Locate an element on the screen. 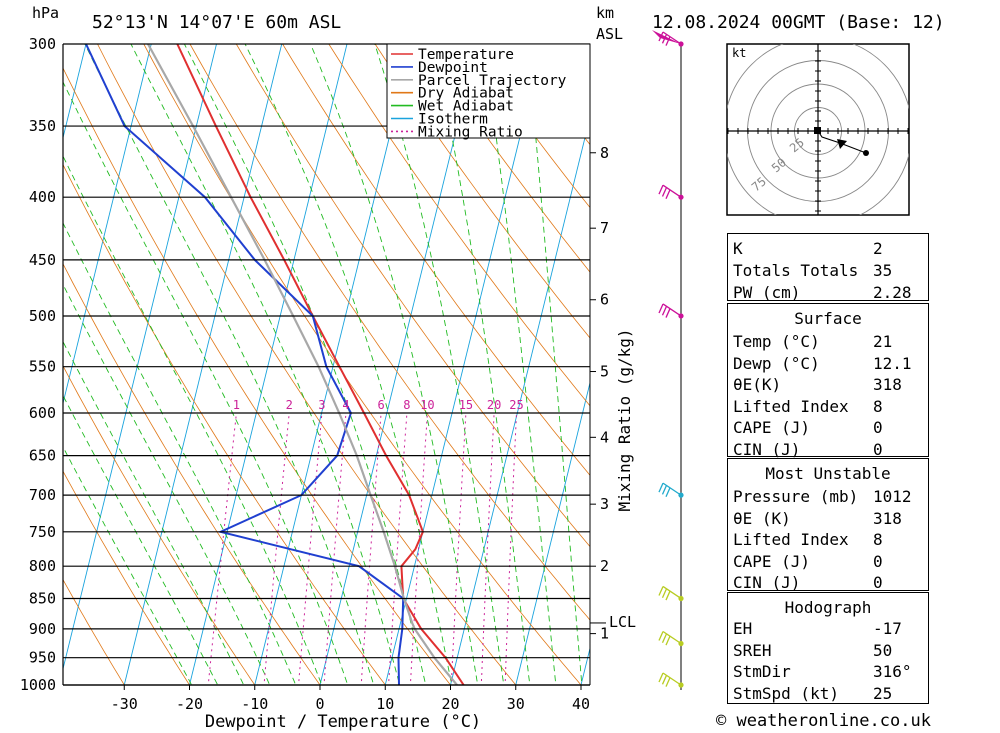 The height and width of the screenshot is (733, 1000). mixing-ratio-axis-title: Mixing Ratio (g/kg) is located at coordinates (624, 419).